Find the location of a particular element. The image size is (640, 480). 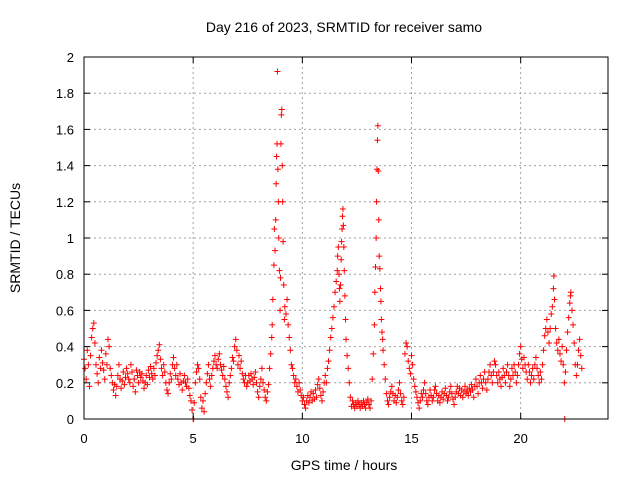

y-tick-label: 1 is located at coordinates (70, 238).